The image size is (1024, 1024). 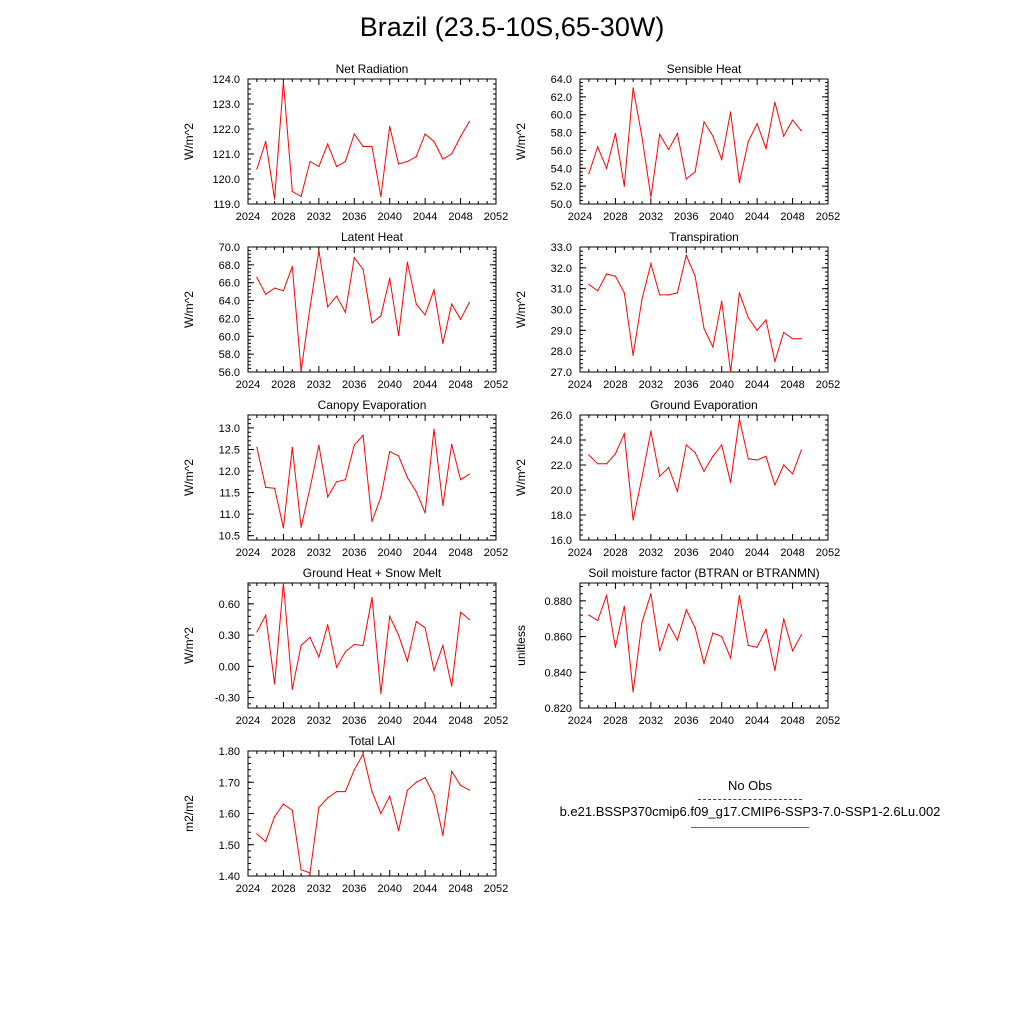 What do you see at coordinates (721, 553) in the screenshot?
I see `panel-ground-evaporation-xtick-label: 2040` at bounding box center [721, 553].